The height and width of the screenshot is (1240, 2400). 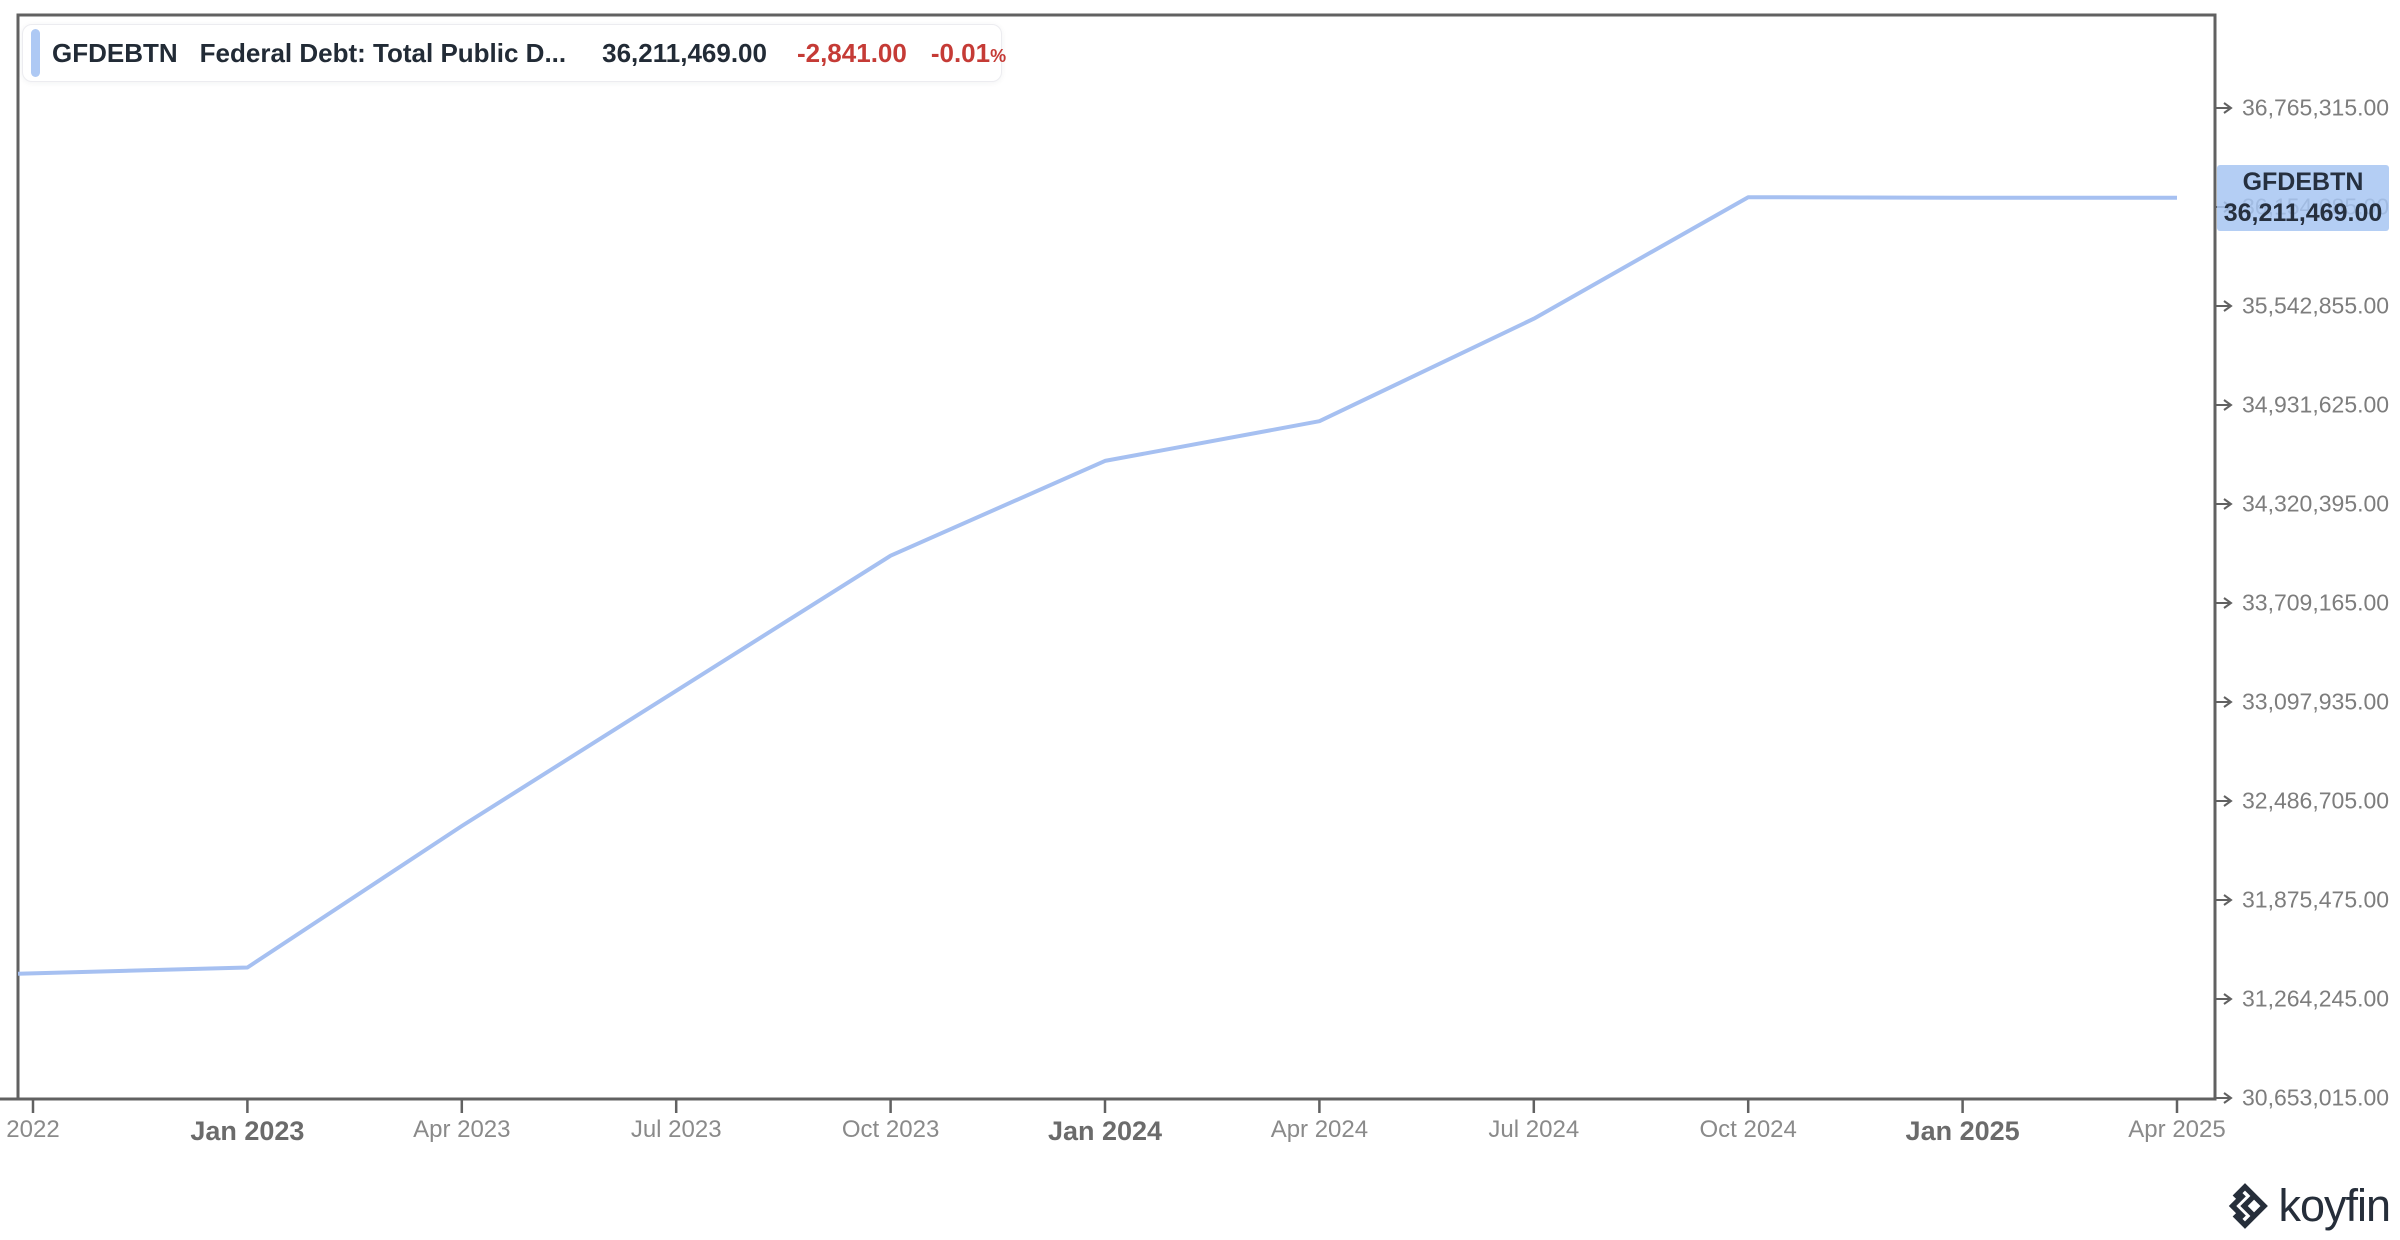 I want to click on y-axis-label: 33,709,165.00, so click(x=2316, y=602).